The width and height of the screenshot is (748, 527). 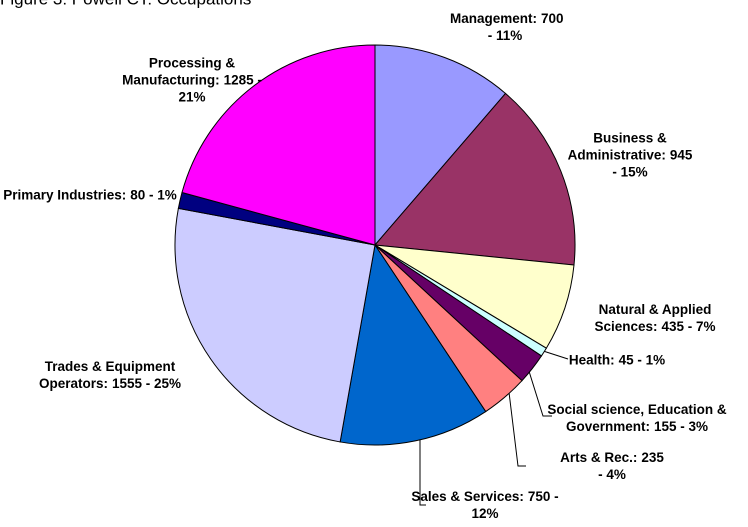 I want to click on slice-label: Processing & Manufacturing: 1285 - 21%, so click(x=192, y=80).